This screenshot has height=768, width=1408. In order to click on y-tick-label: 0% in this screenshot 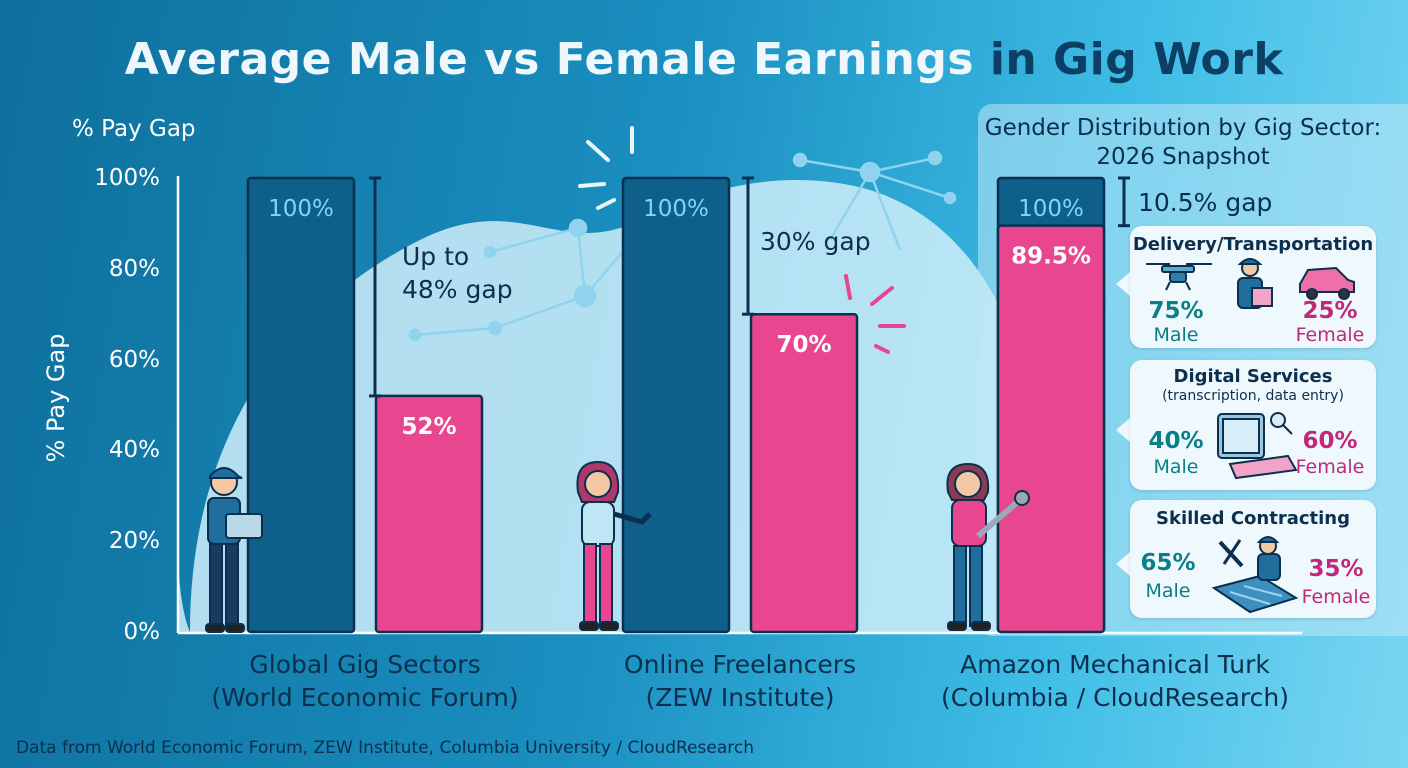, I will do `click(142, 632)`.